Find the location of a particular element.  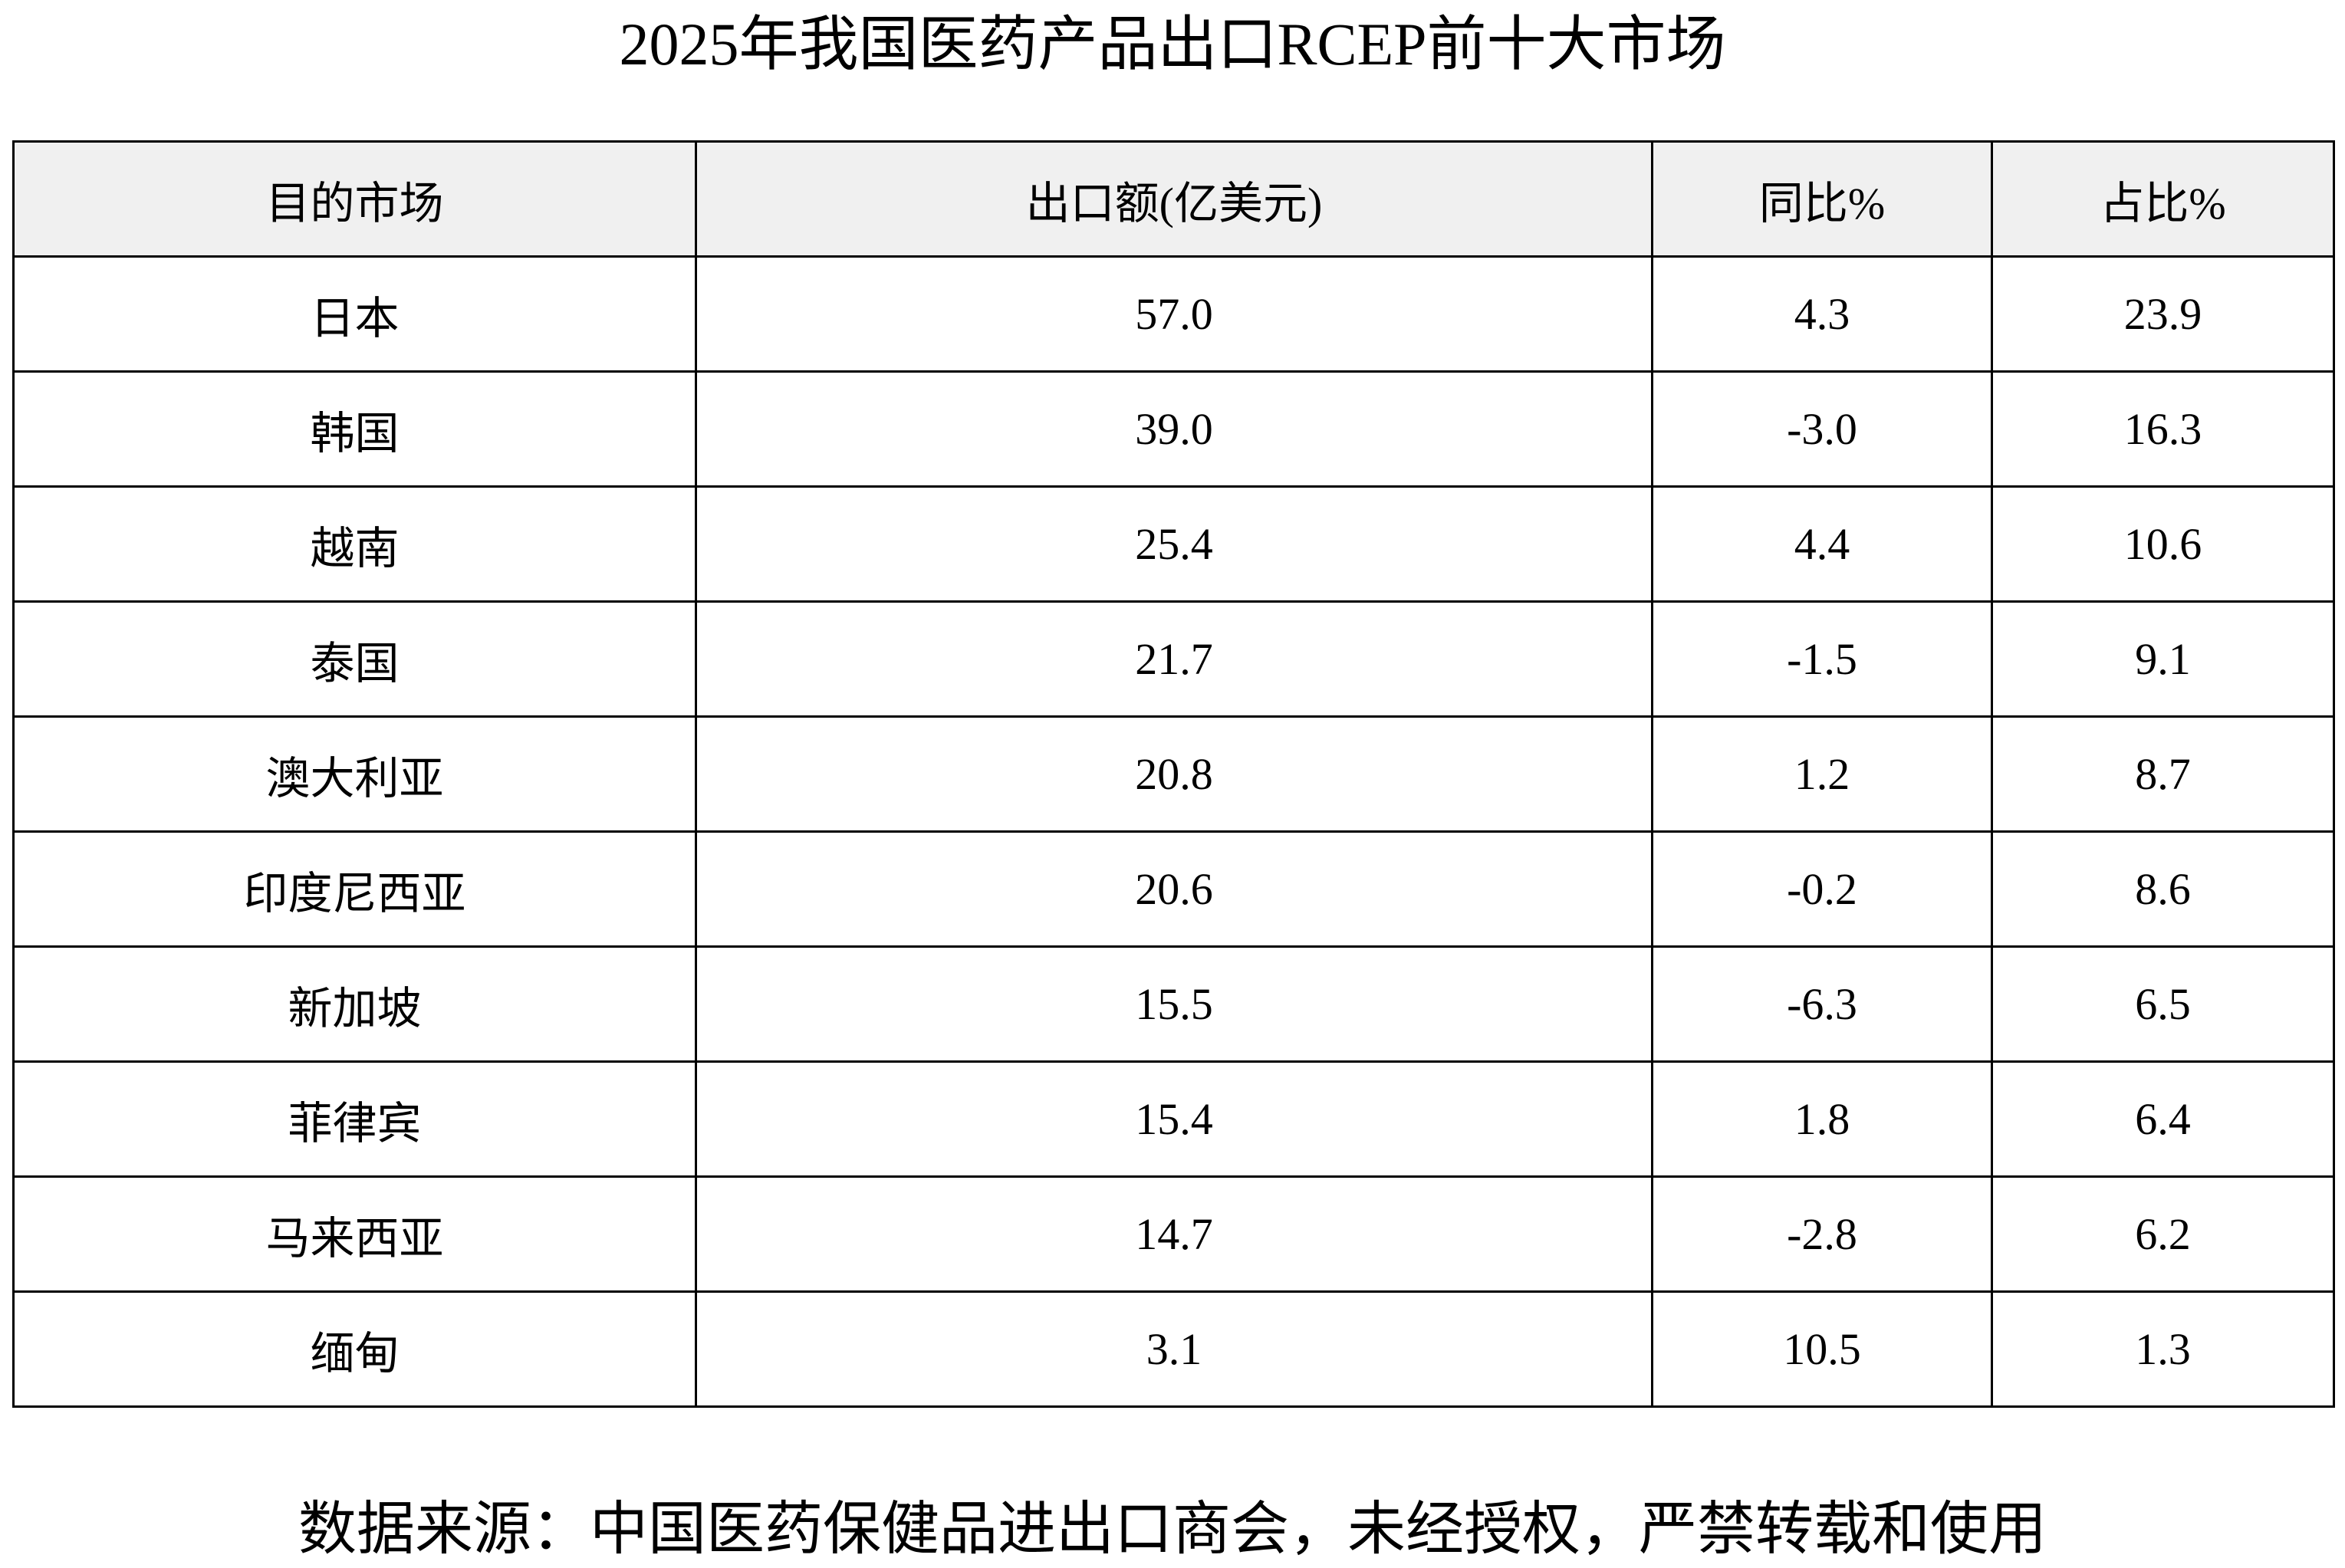

share-cell: 6.4 is located at coordinates (2163, 1119).